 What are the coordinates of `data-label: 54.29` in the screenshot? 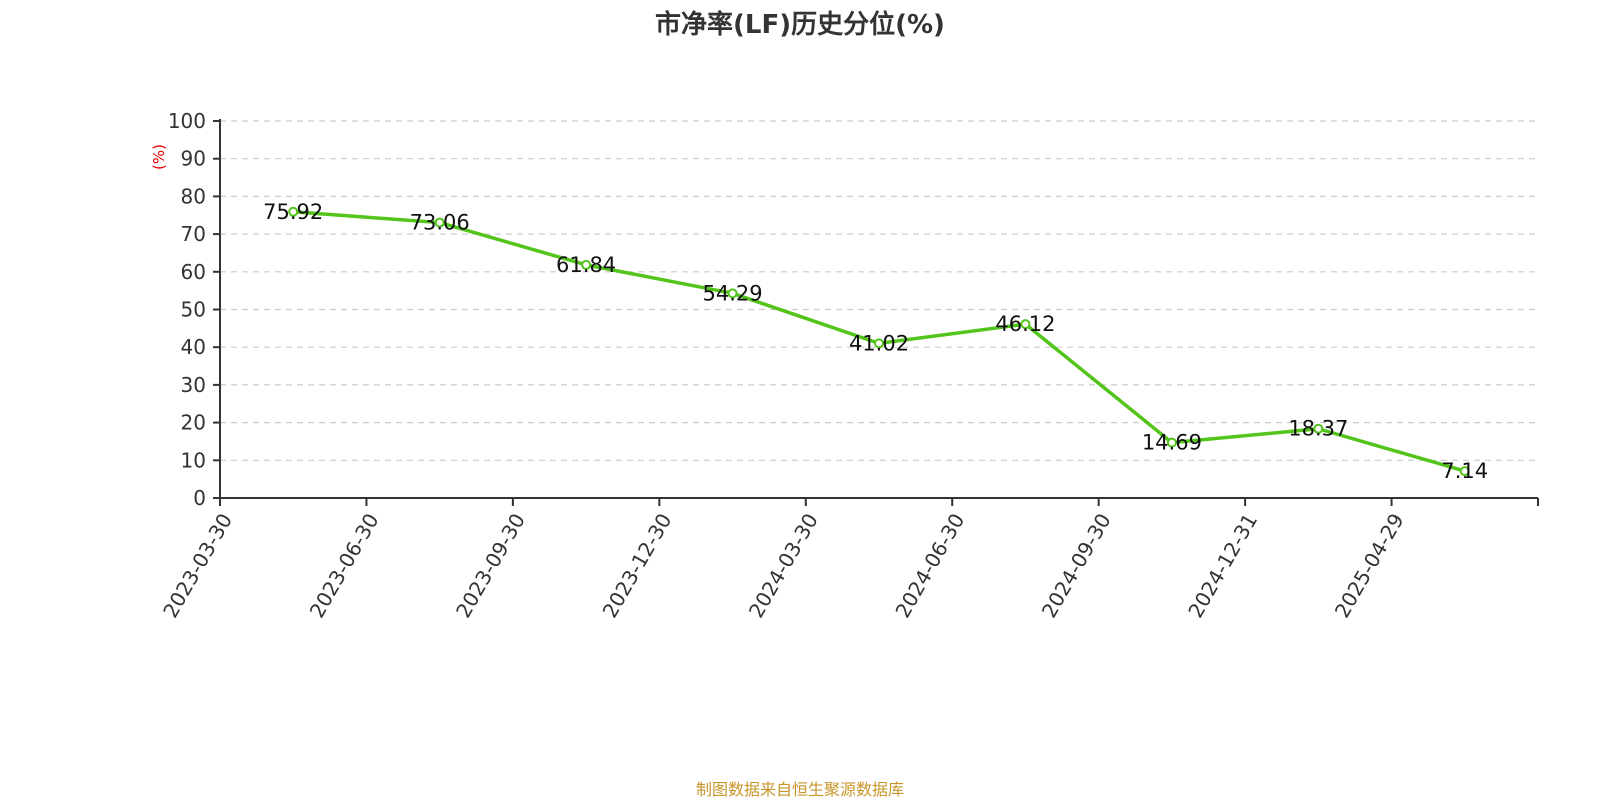 It's located at (732, 293).